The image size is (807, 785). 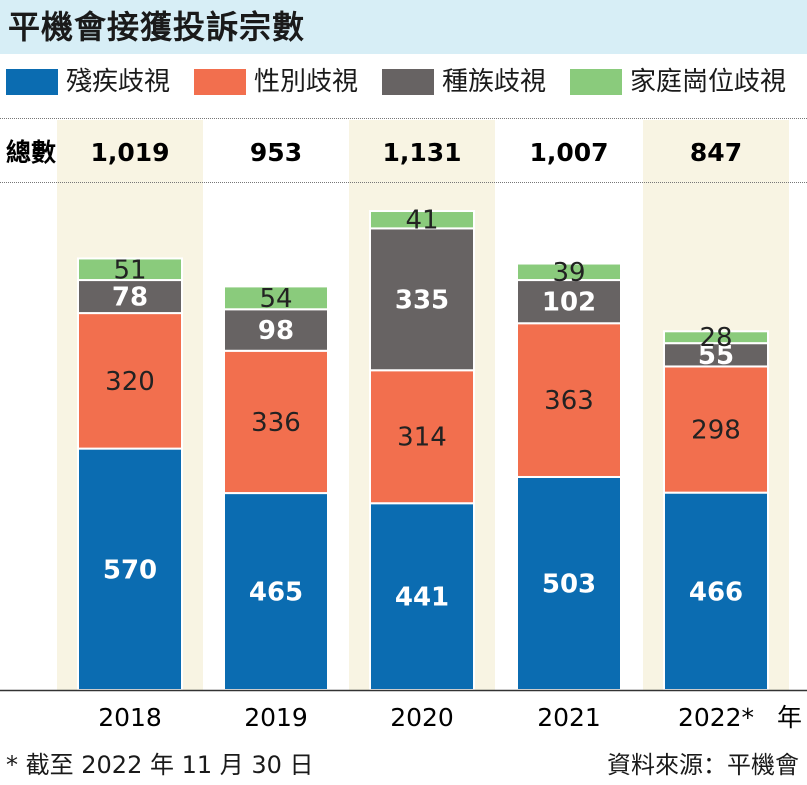 I want to click on x-tick-label-2022*: 2022*, so click(x=716, y=717).